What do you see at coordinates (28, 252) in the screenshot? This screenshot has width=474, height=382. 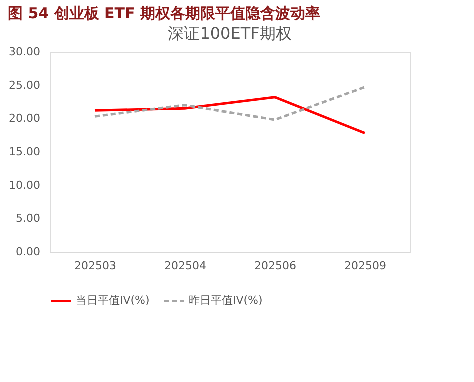 I see `y-tick-label: 0.00` at bounding box center [28, 252].